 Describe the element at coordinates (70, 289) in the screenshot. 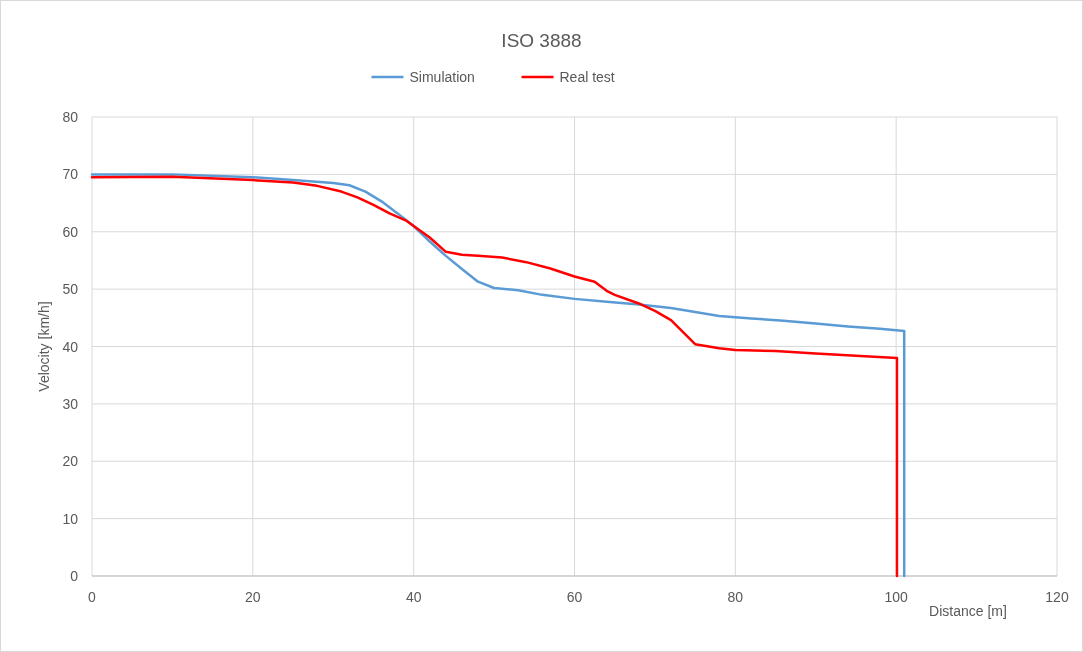

I see `y-tick-label: 50` at that location.